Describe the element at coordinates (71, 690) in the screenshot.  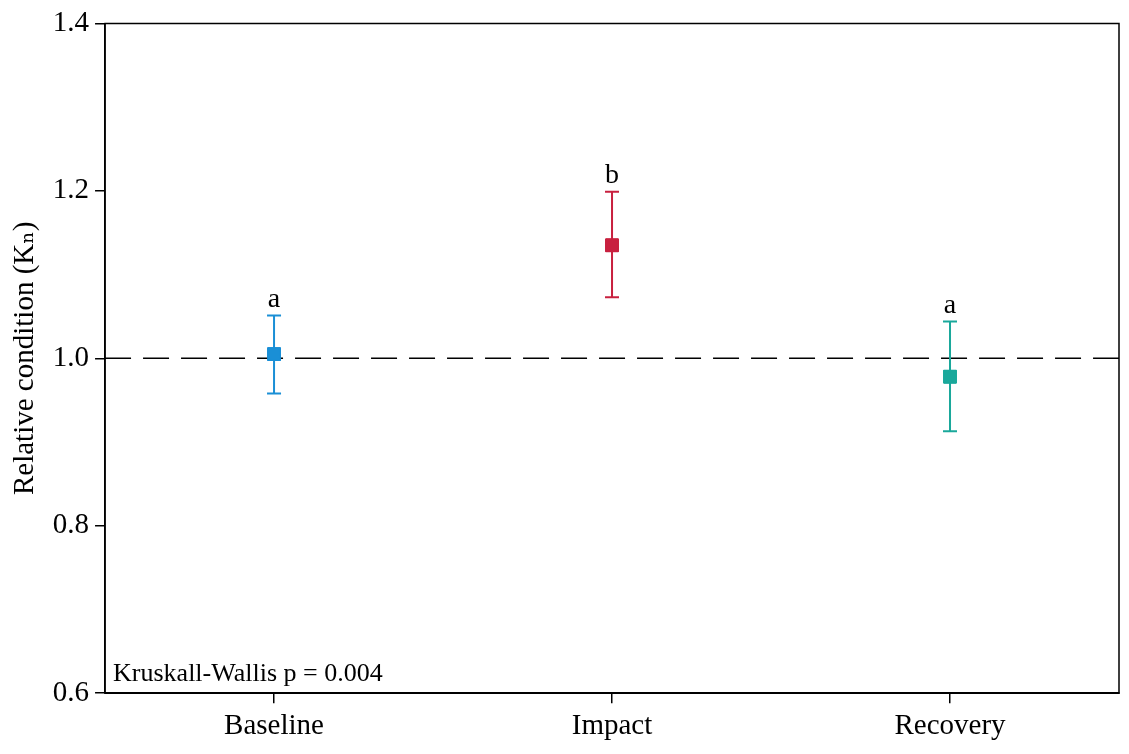
I see `y-tick-label: 0.6` at that location.